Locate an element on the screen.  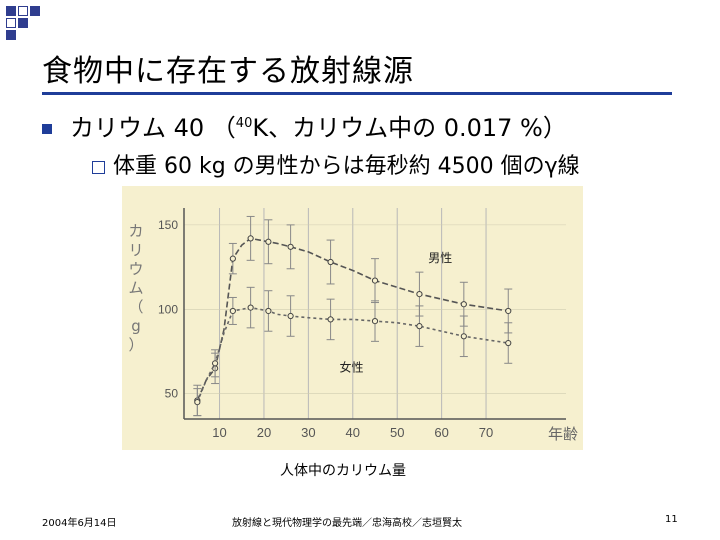
y-axis-title-char: （ is located at coordinates (135, 307).